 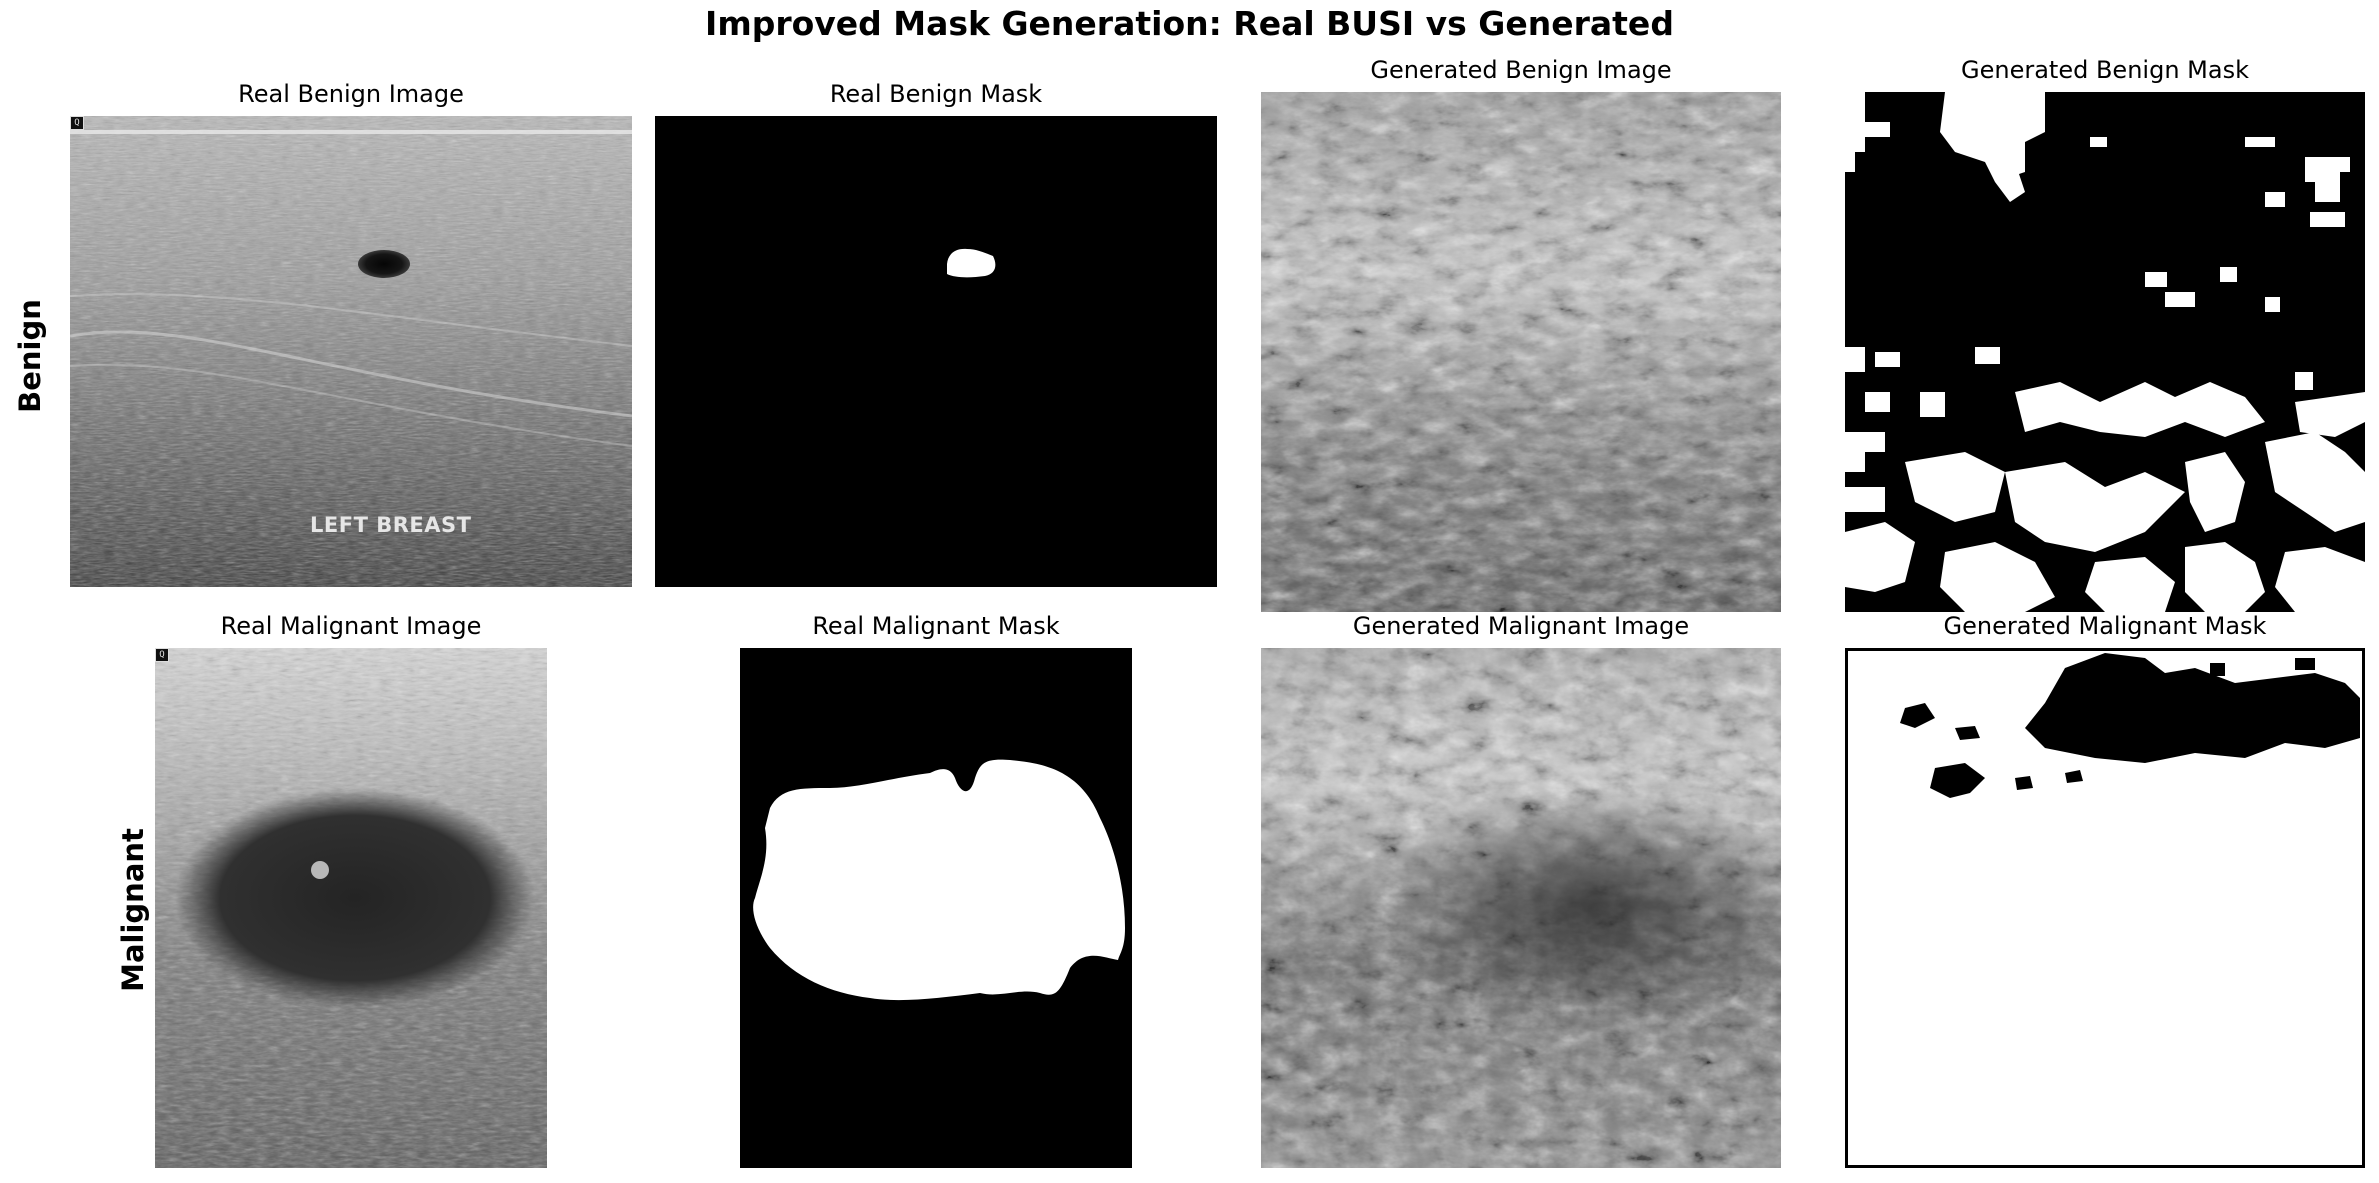 What do you see at coordinates (2105, 908) in the screenshot?
I see `generated-malignant-mask` at bounding box center [2105, 908].